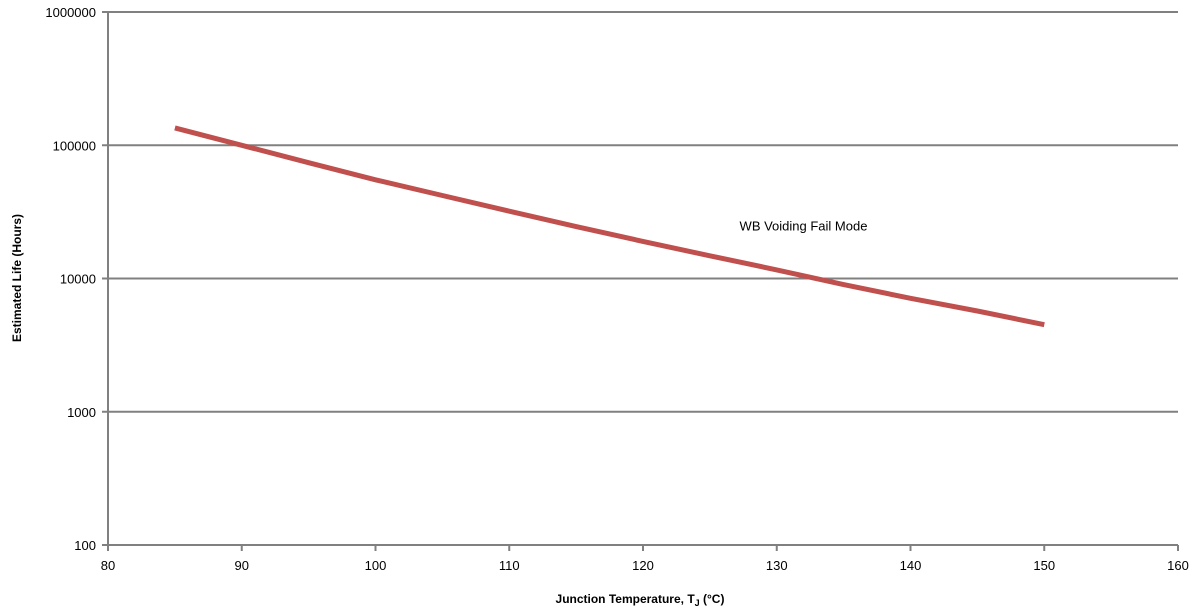  Describe the element at coordinates (17, 278) in the screenshot. I see `y-axis-title: Estimated Life (Hours)` at that location.